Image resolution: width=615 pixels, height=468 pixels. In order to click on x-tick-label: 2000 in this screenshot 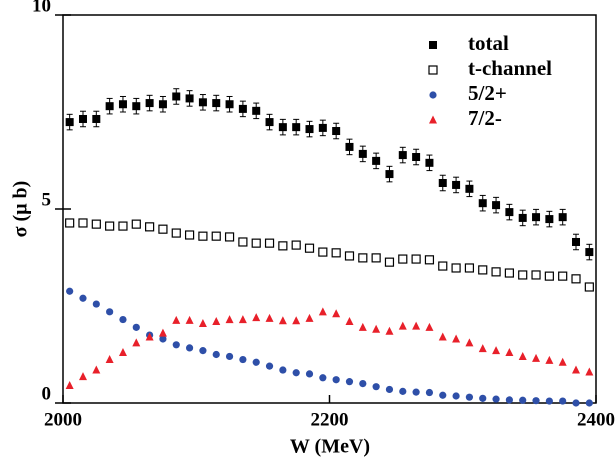, I will do `click(63, 419)`.